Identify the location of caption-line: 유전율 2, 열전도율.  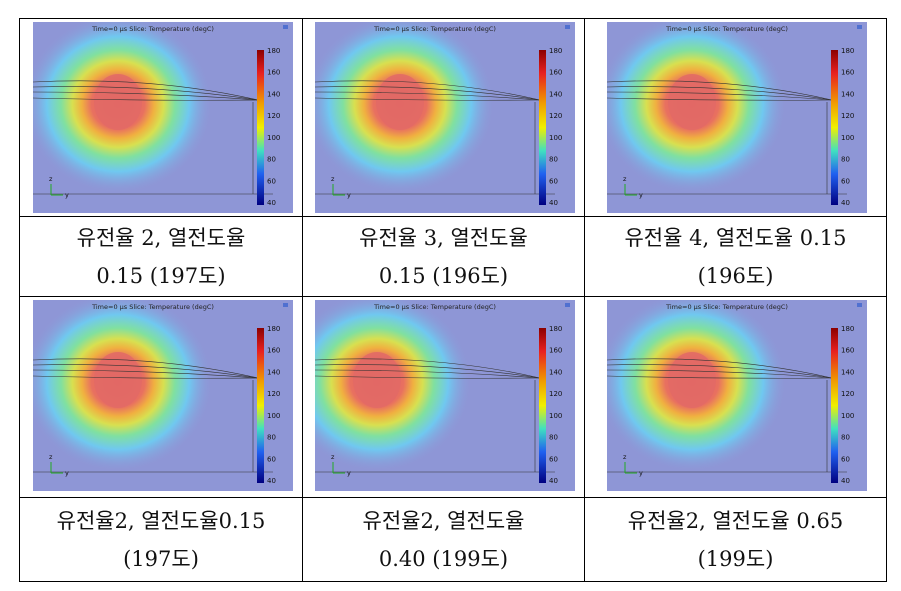
(161, 237).